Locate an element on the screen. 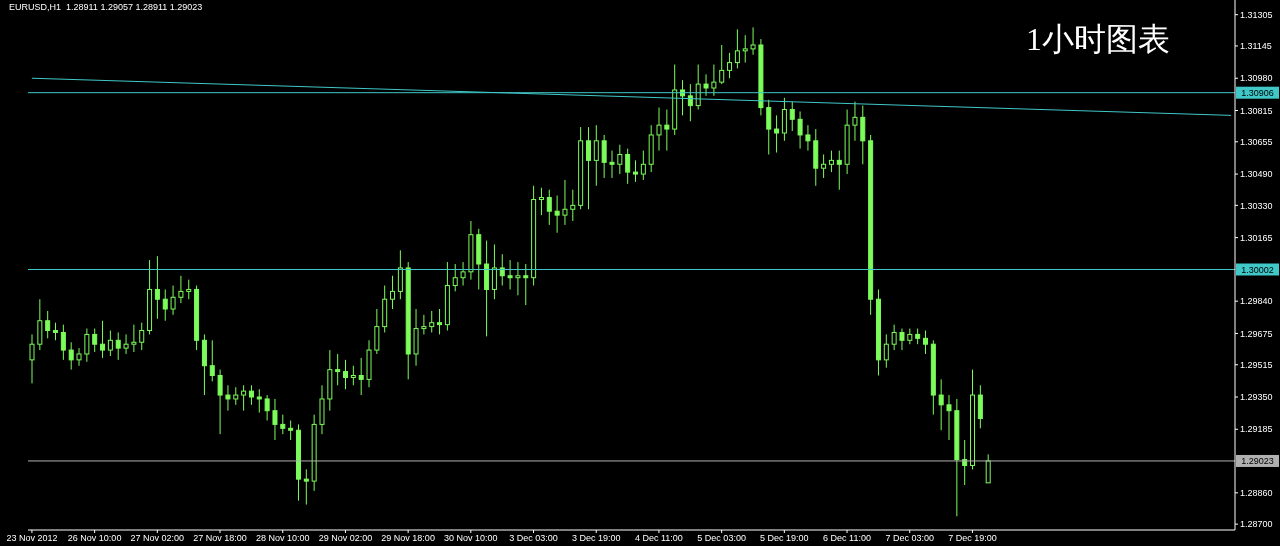  x-tick-label: 5 Dec 19:00 is located at coordinates (784, 538).